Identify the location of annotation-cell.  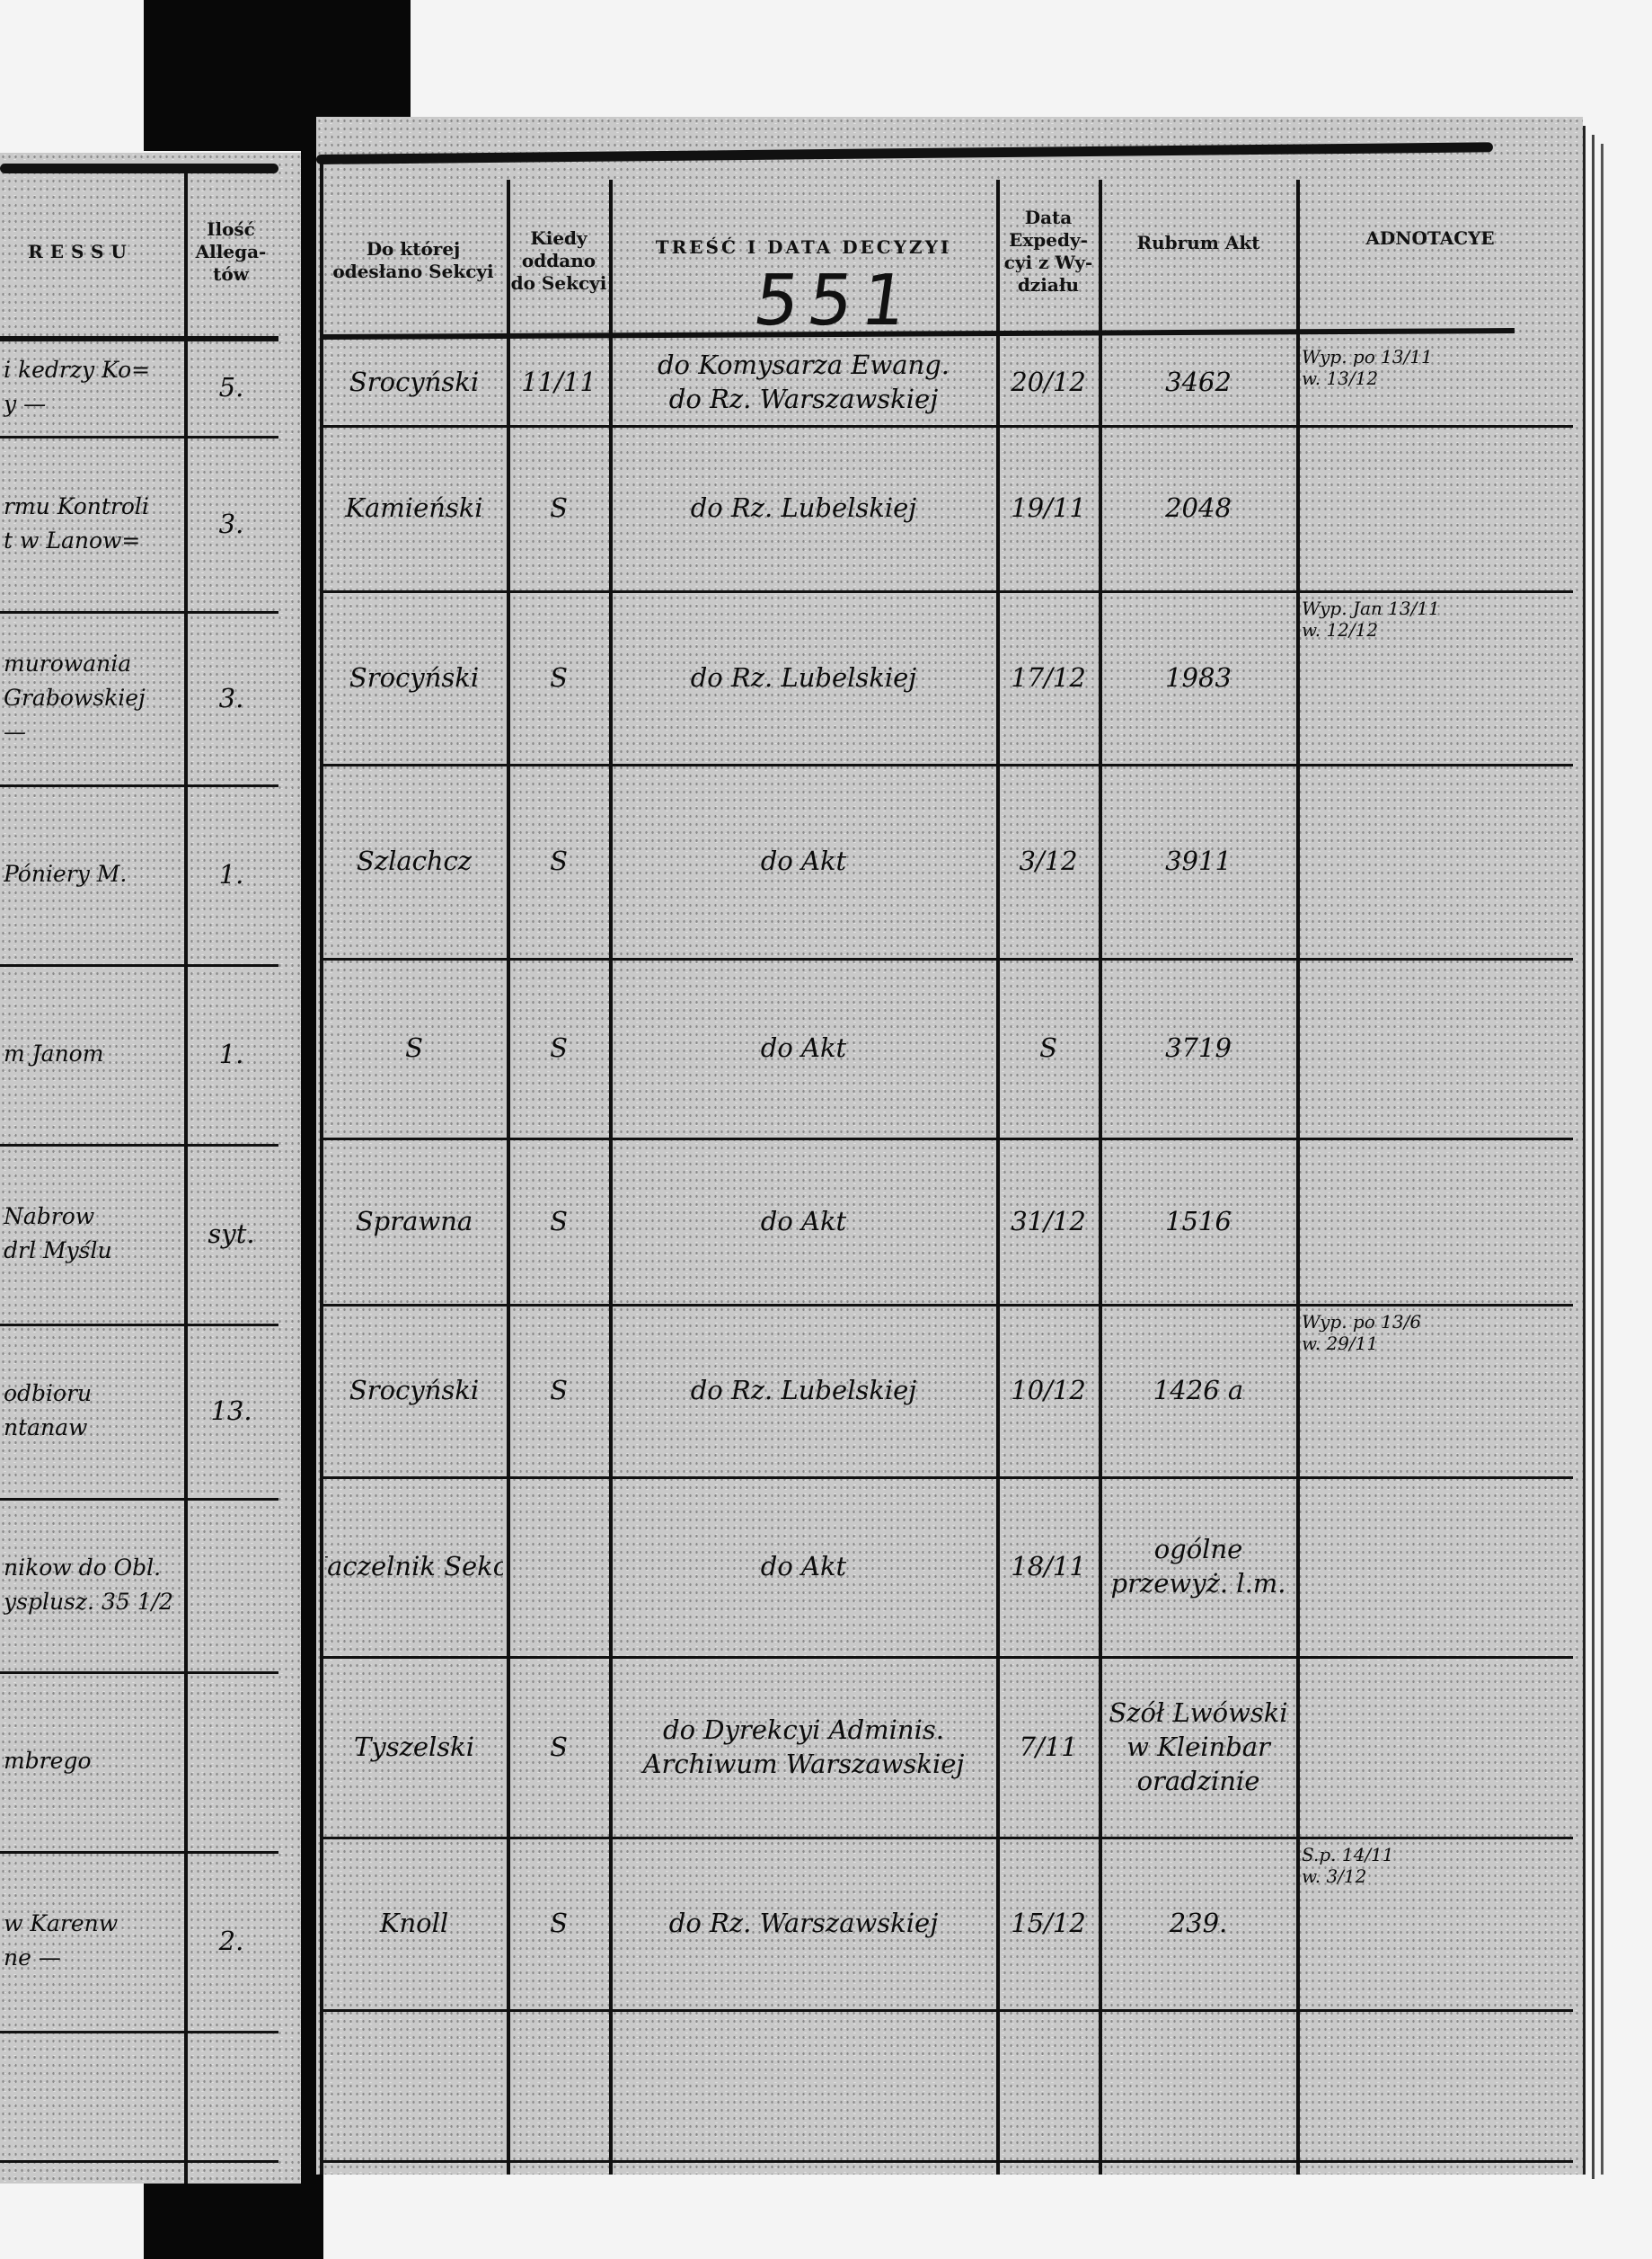
(1436, 864).